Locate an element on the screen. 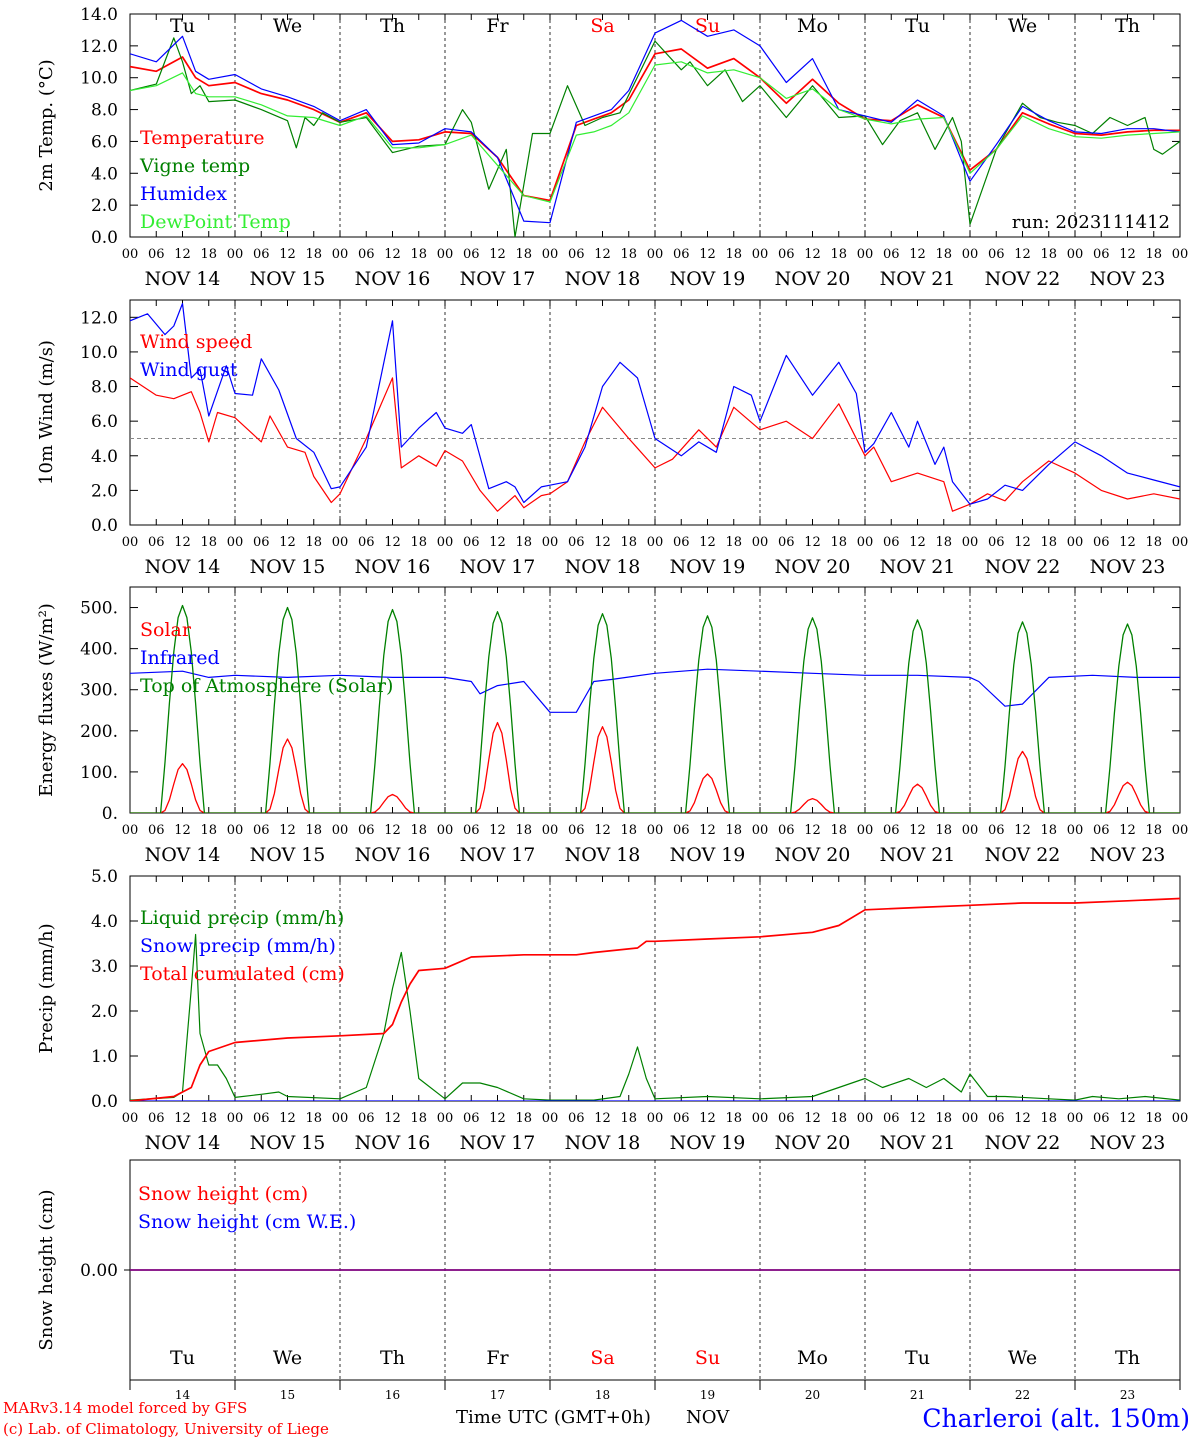  date-label: NOV 16 is located at coordinates (393, 855).